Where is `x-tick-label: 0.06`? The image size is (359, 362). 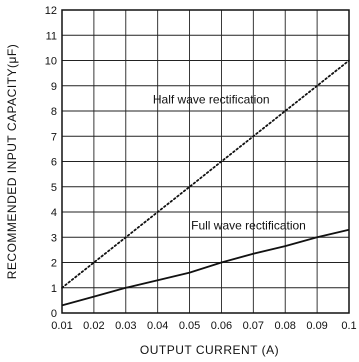 x-tick-label: 0.06 is located at coordinates (221, 326).